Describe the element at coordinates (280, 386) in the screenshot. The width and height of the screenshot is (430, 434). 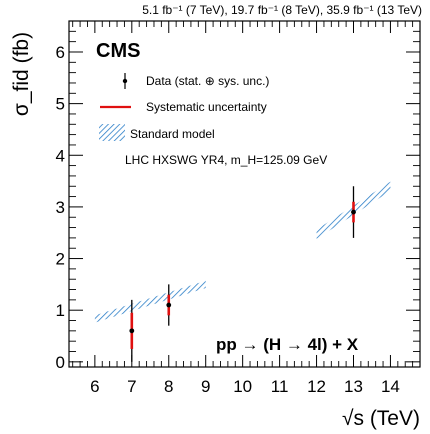
I see `x-tick-label: 11` at that location.